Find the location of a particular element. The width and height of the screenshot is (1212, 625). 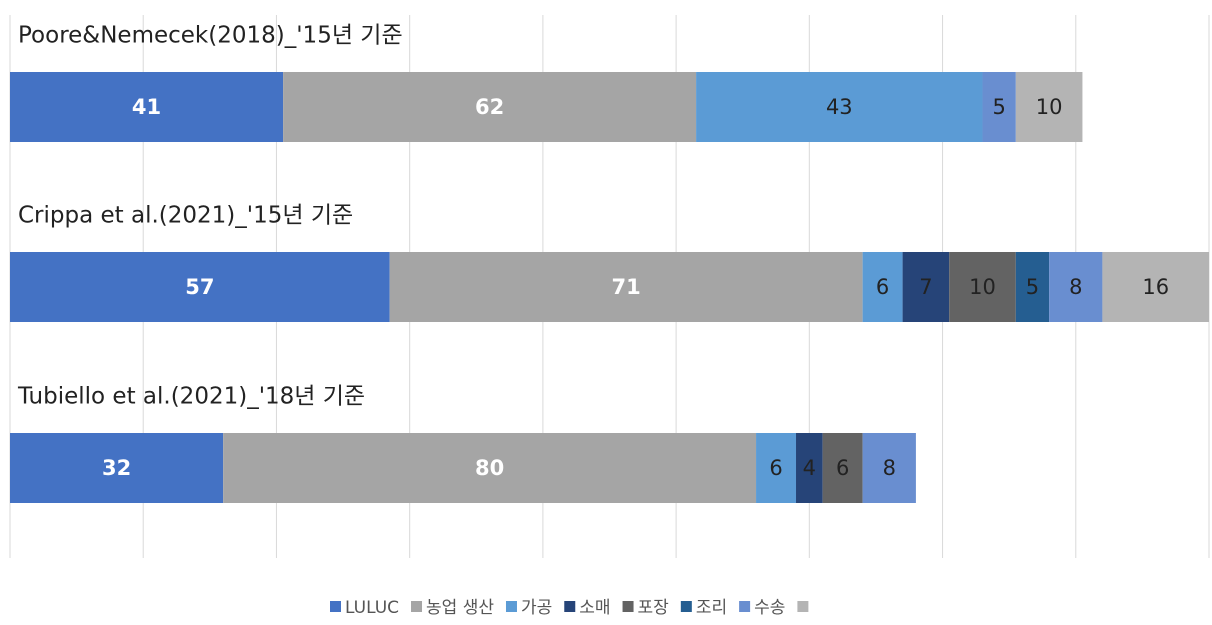

value-label: 4 is located at coordinates (809, 468).